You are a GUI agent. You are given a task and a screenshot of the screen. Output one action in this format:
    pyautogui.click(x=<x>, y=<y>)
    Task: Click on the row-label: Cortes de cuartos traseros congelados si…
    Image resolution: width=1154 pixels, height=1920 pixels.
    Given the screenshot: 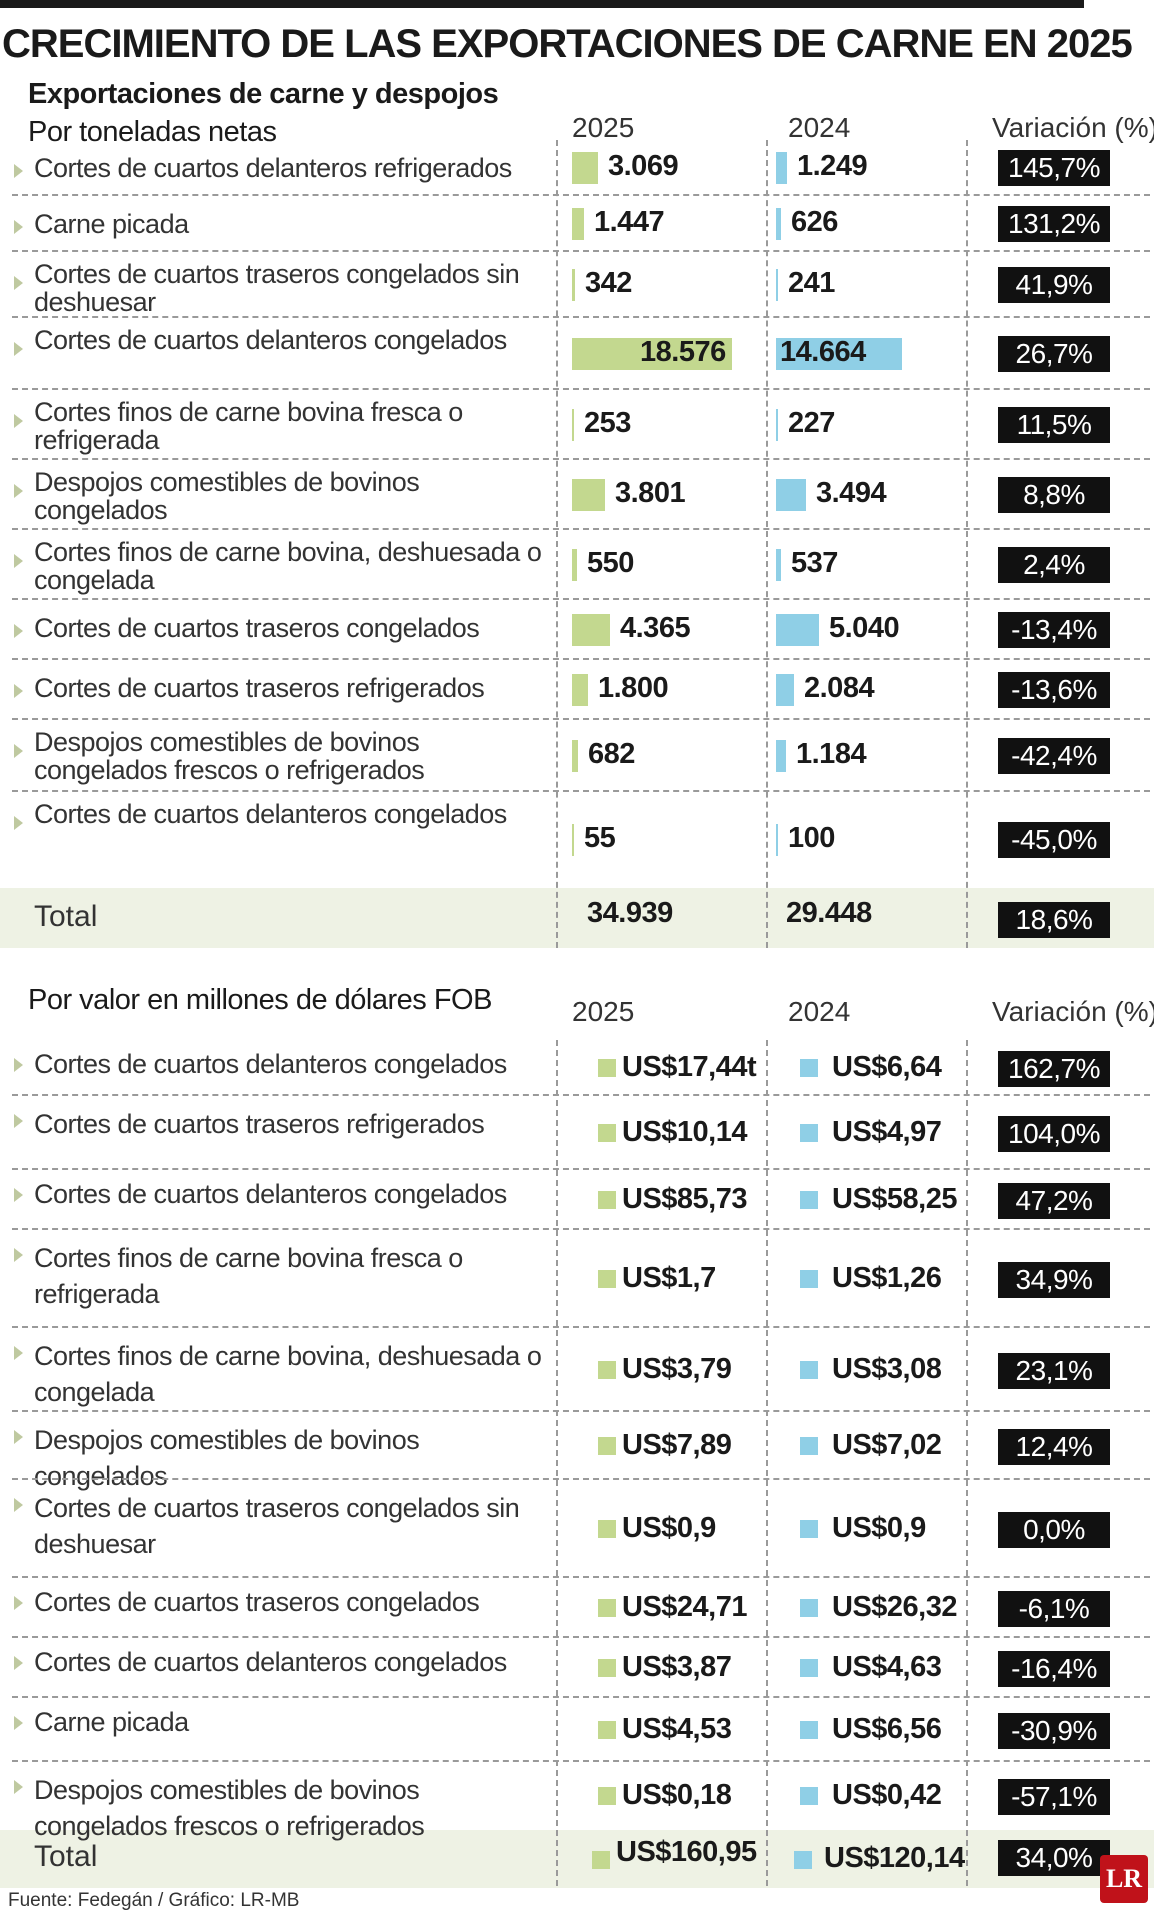 What is the action you would take?
    pyautogui.click(x=277, y=288)
    